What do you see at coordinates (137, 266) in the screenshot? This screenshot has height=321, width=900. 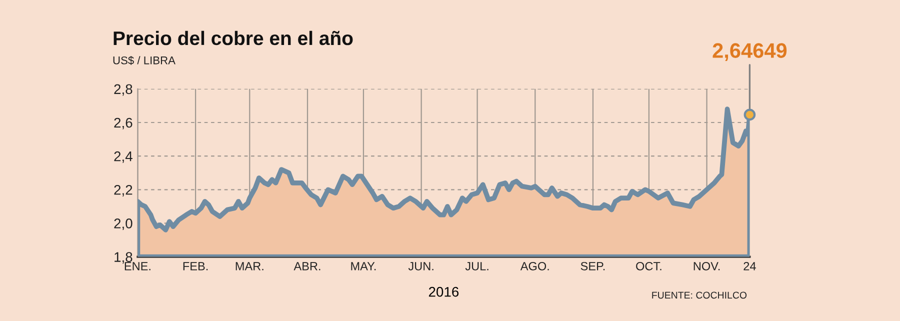 I see `x-tick-label: ENE.` at bounding box center [137, 266].